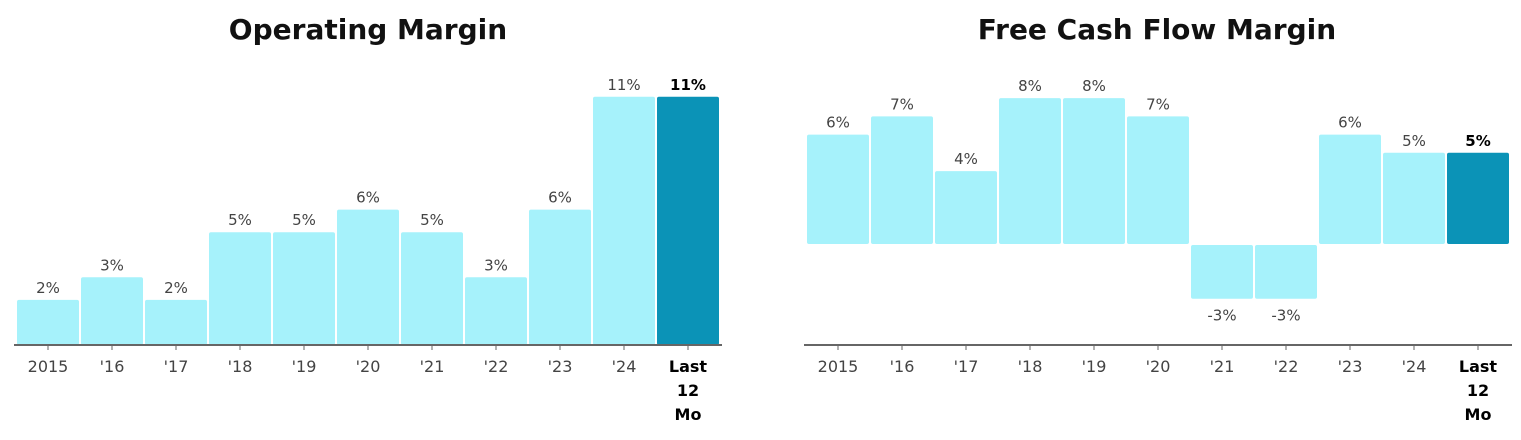  Describe the element at coordinates (1157, 29) in the screenshot. I see `chart-title: Free Cash Flow Margin` at that location.